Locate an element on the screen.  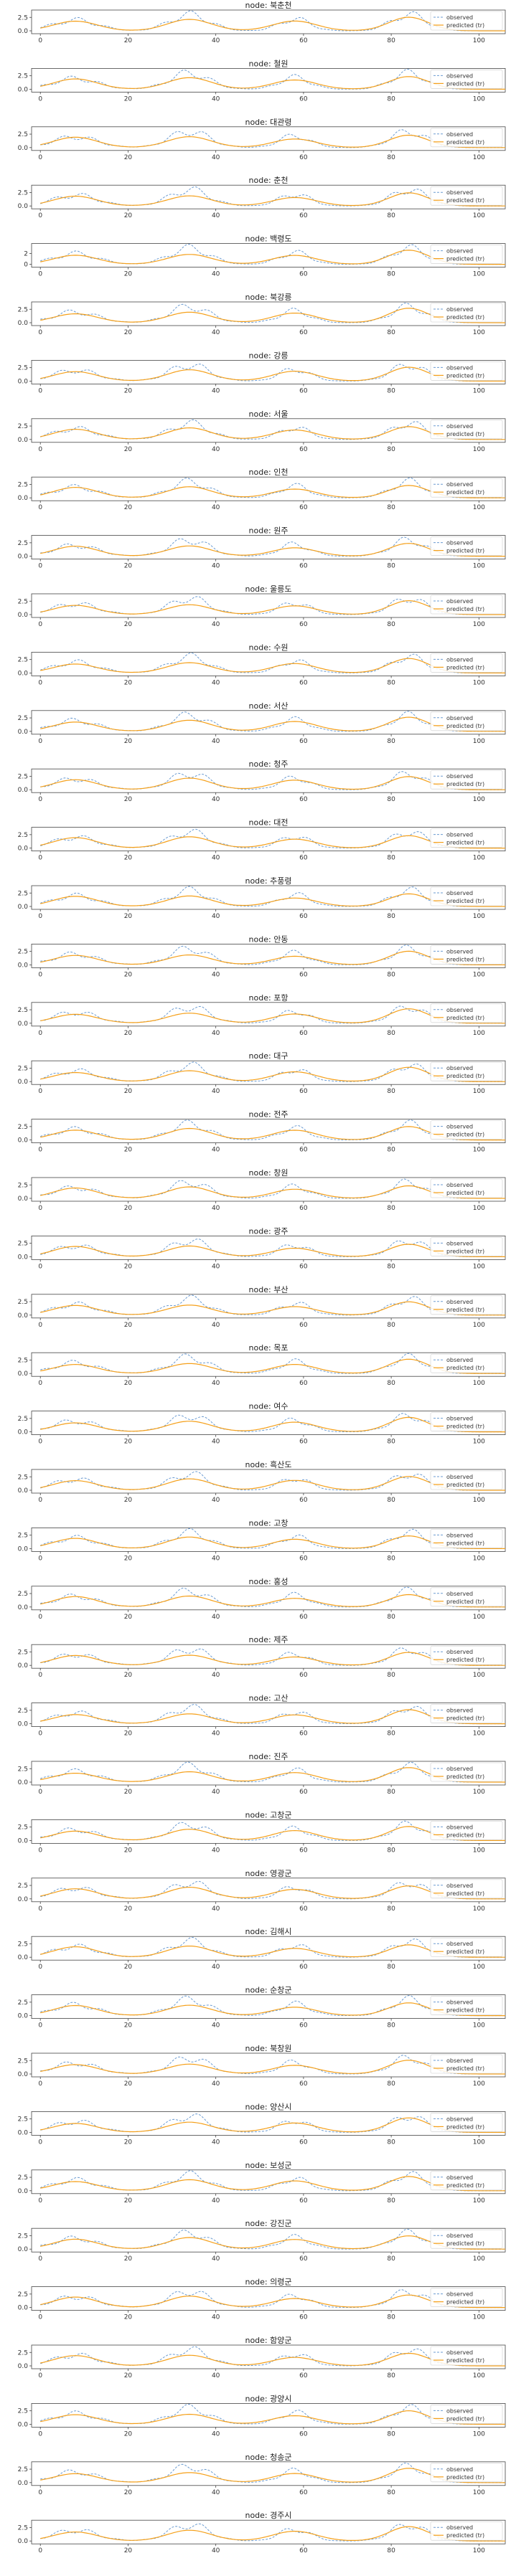
panel-title: node: 원주 is located at coordinates (269, 531).